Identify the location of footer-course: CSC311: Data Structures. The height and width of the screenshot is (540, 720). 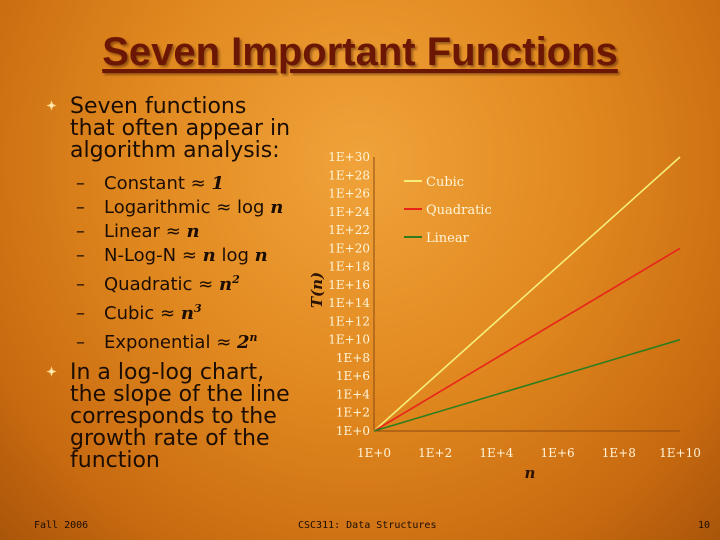
(367, 525).